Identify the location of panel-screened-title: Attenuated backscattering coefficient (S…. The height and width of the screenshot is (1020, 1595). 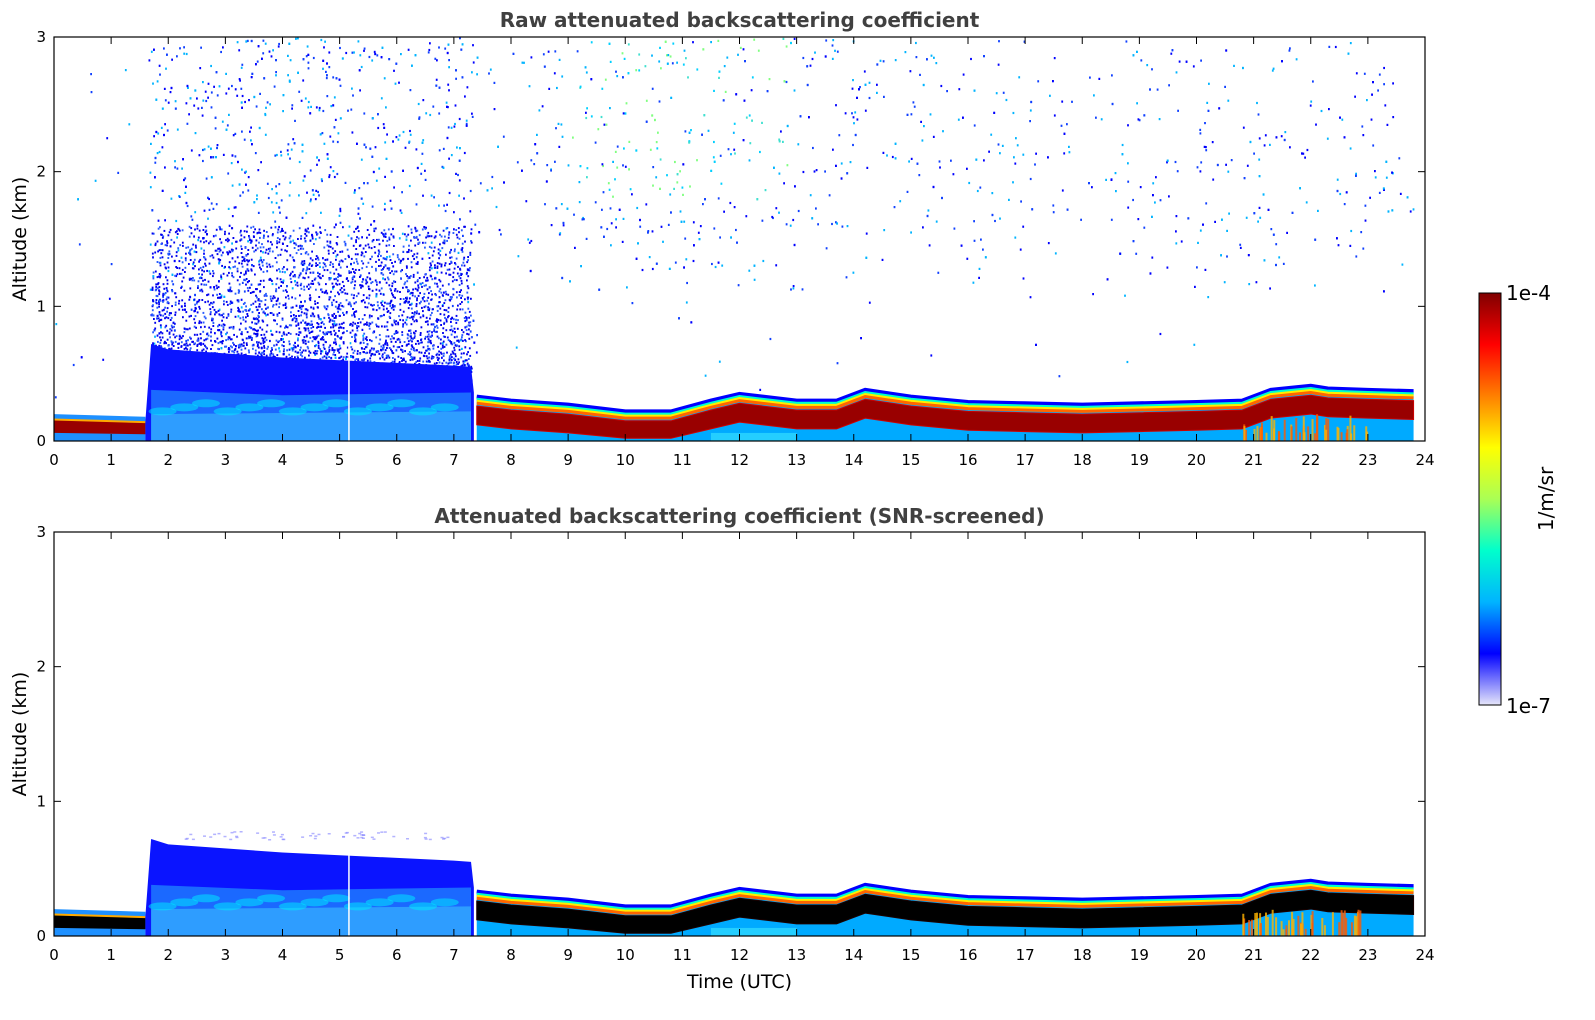
(739, 516).